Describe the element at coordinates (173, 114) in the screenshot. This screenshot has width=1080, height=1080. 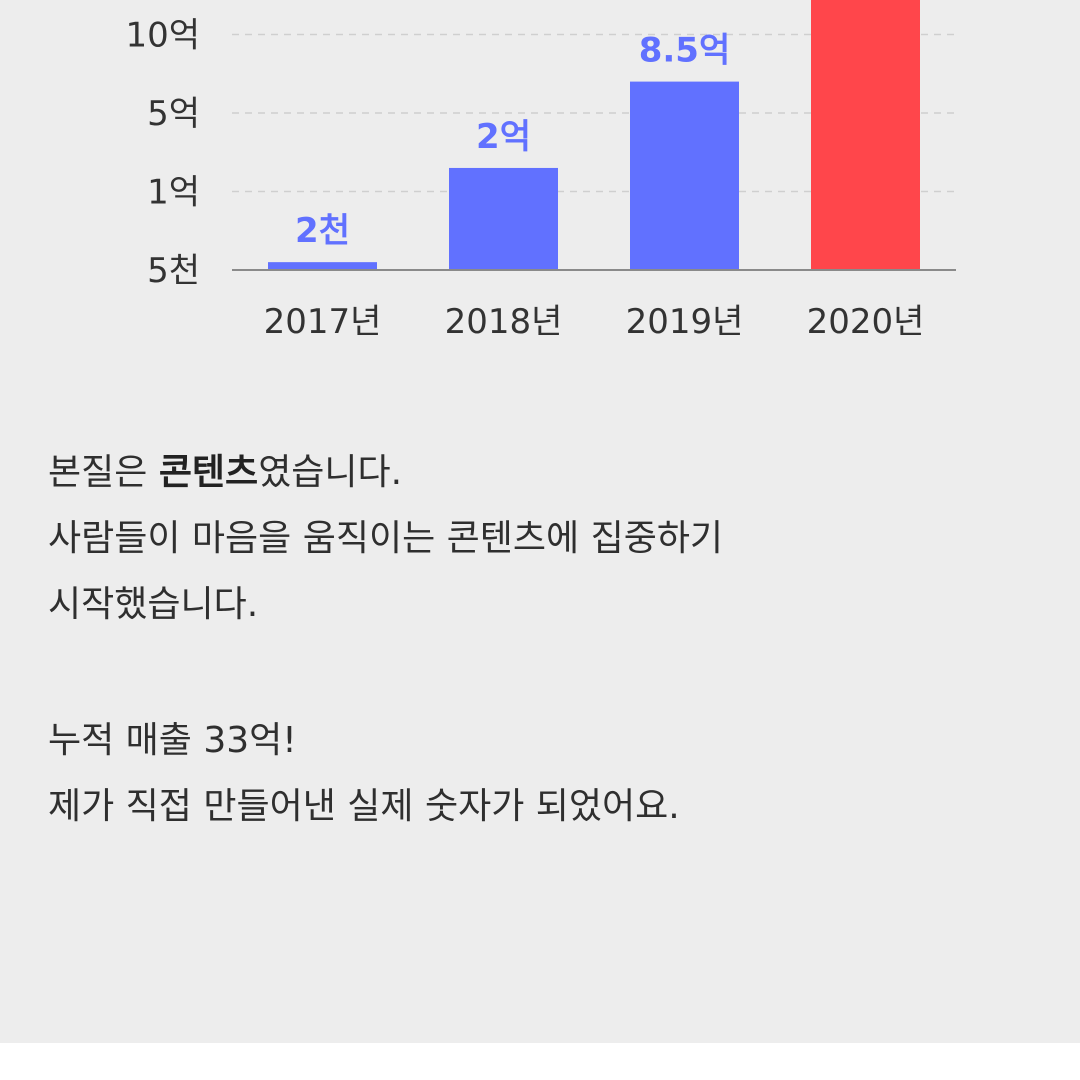
I see `y-tick-label: 5억` at that location.